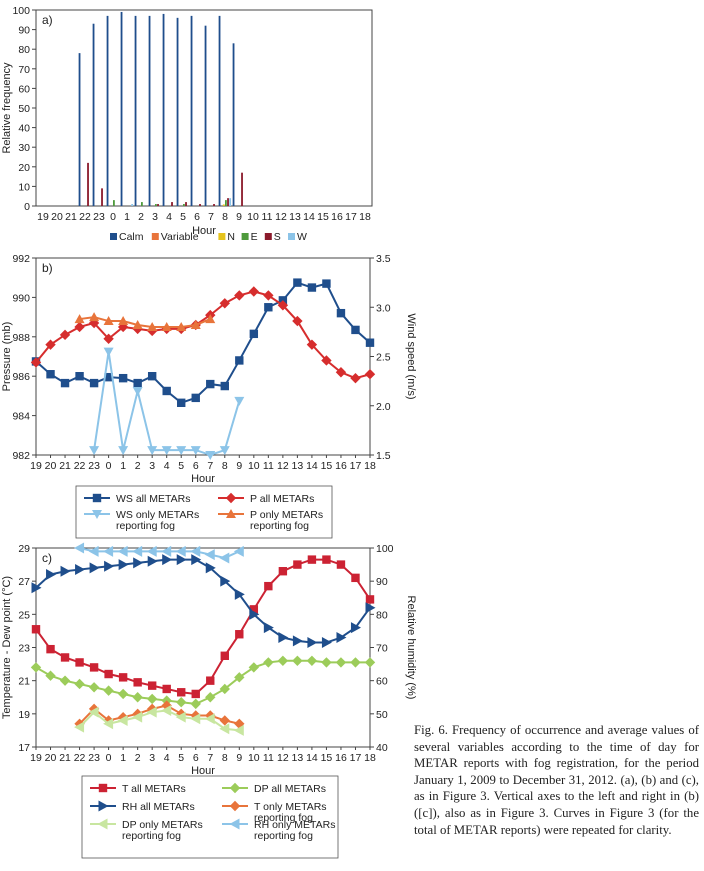 The image size is (704, 871). I want to click on y-tick-label: 70, so click(24, 70).